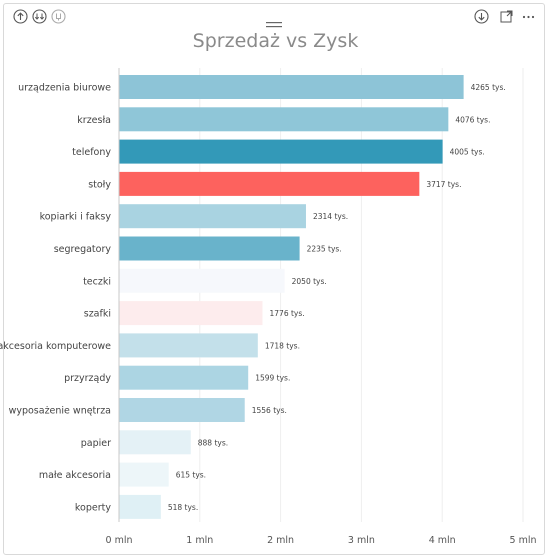 The image size is (551, 560). I want to click on data-label: 1776 tys., so click(287, 313).